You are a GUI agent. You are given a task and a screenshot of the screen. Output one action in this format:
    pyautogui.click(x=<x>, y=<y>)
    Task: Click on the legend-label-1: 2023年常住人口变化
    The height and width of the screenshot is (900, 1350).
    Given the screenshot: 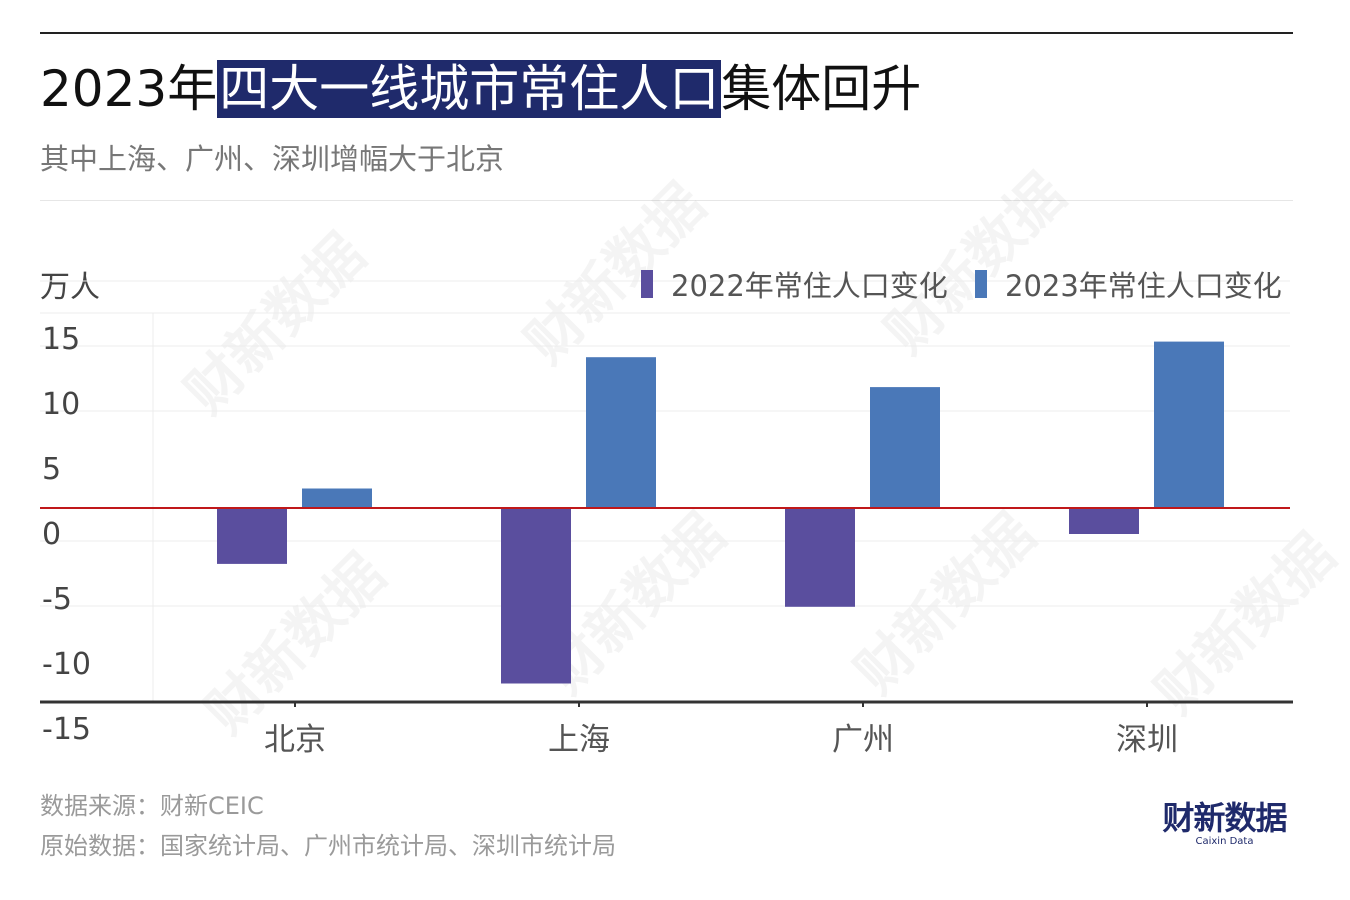 What is the action you would take?
    pyautogui.click(x=1143, y=286)
    